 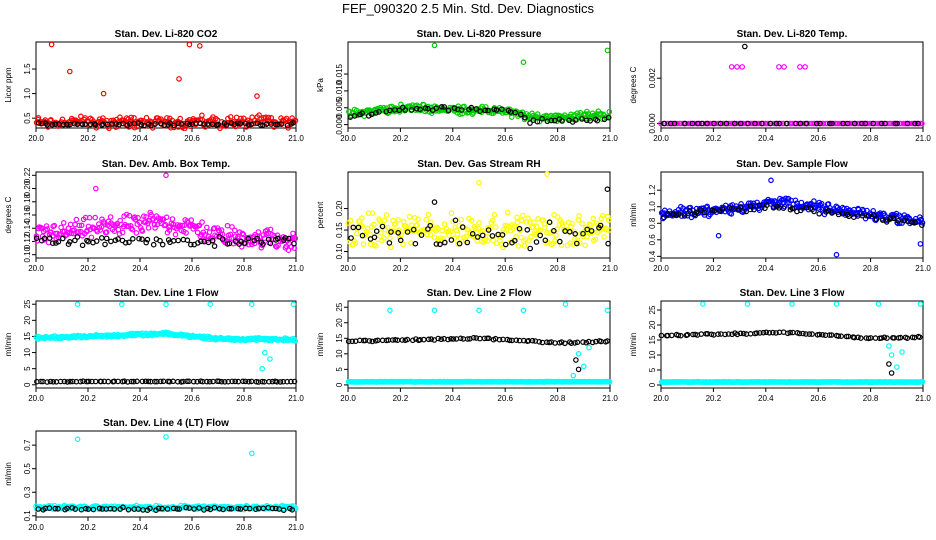 I want to click on y-axis-label: ml/min, so click(x=633, y=345).